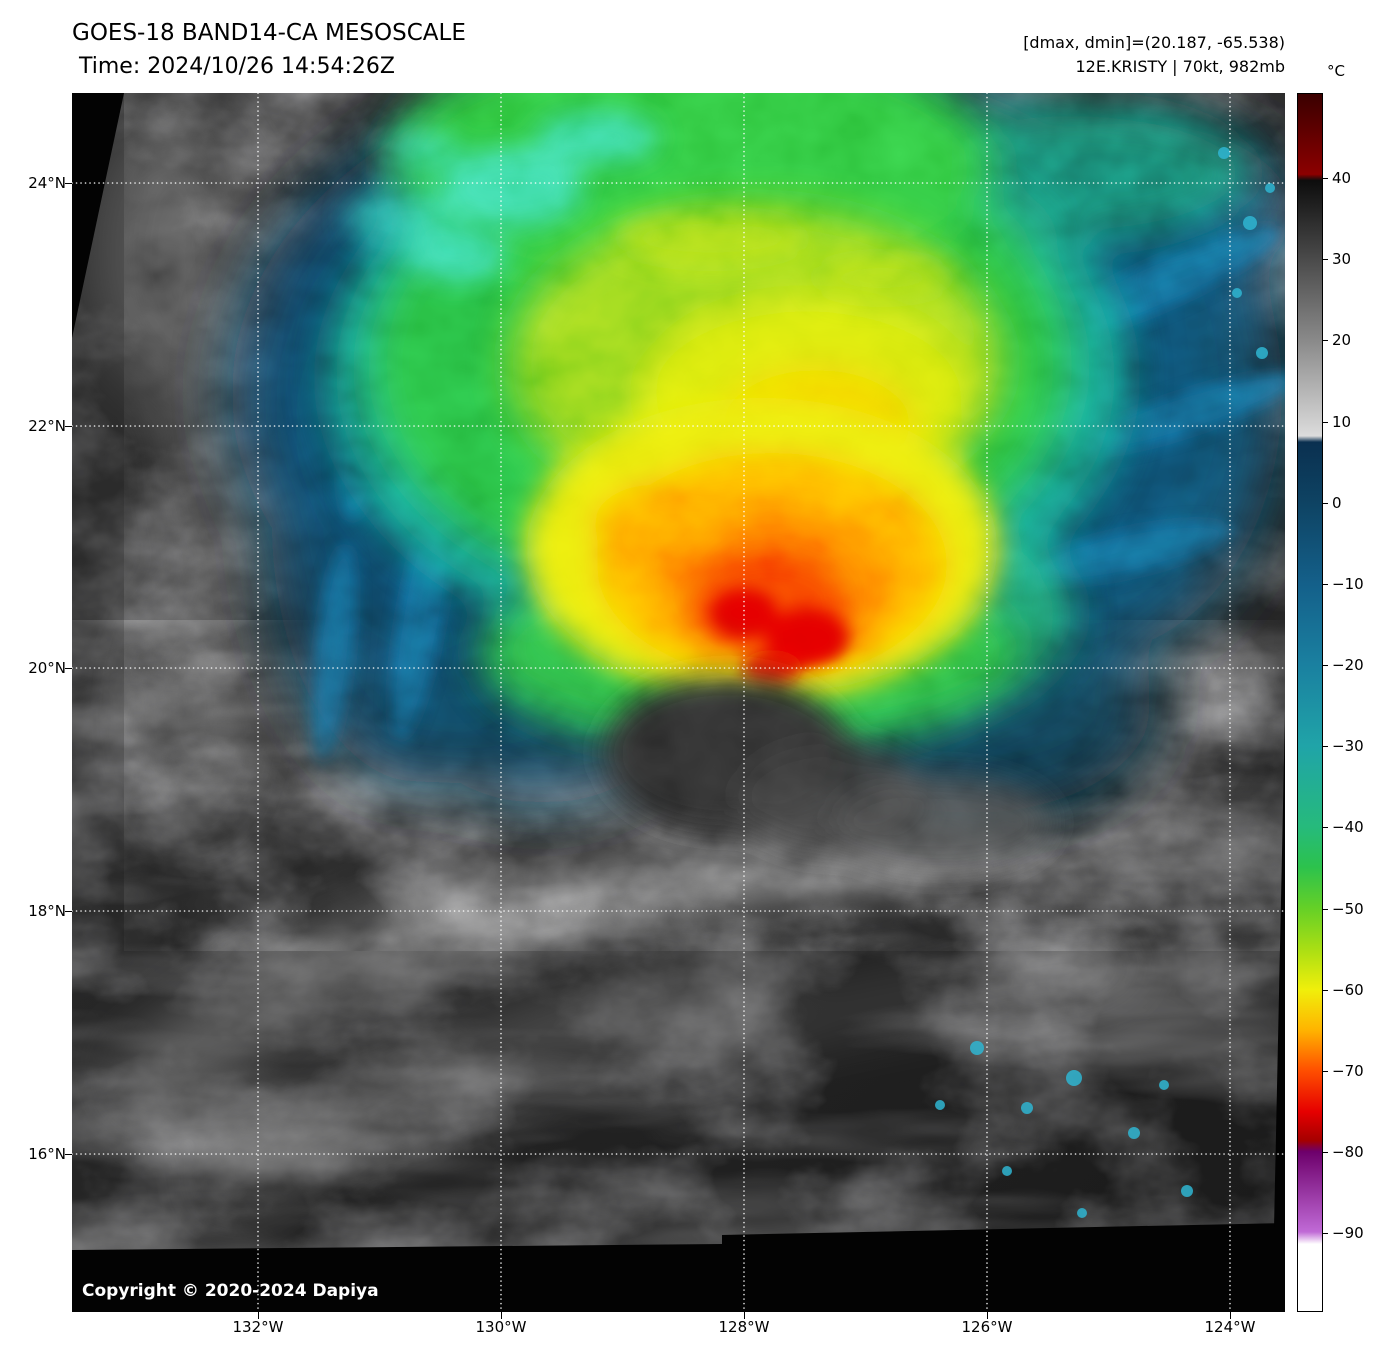 The height and width of the screenshot is (1359, 1390). Describe the element at coordinates (1348, 746) in the screenshot. I see `colorbar-tick-label: −30` at that location.